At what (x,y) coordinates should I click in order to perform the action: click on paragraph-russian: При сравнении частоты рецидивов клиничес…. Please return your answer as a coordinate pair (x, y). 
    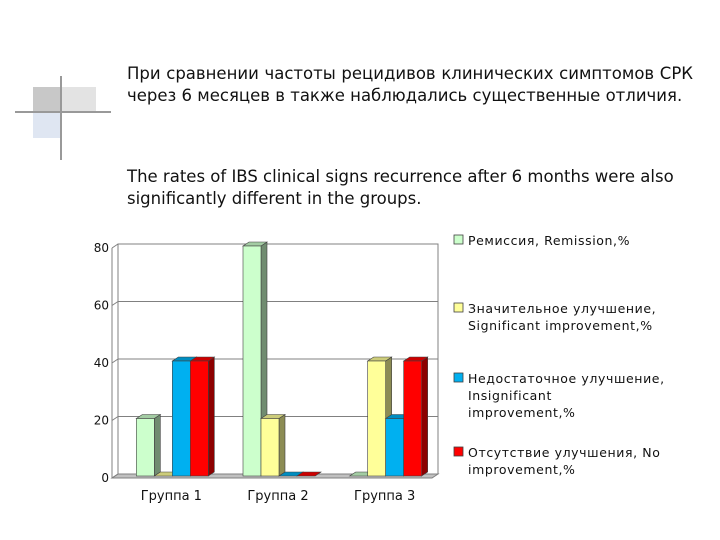
    Looking at the image, I should click on (410, 84).